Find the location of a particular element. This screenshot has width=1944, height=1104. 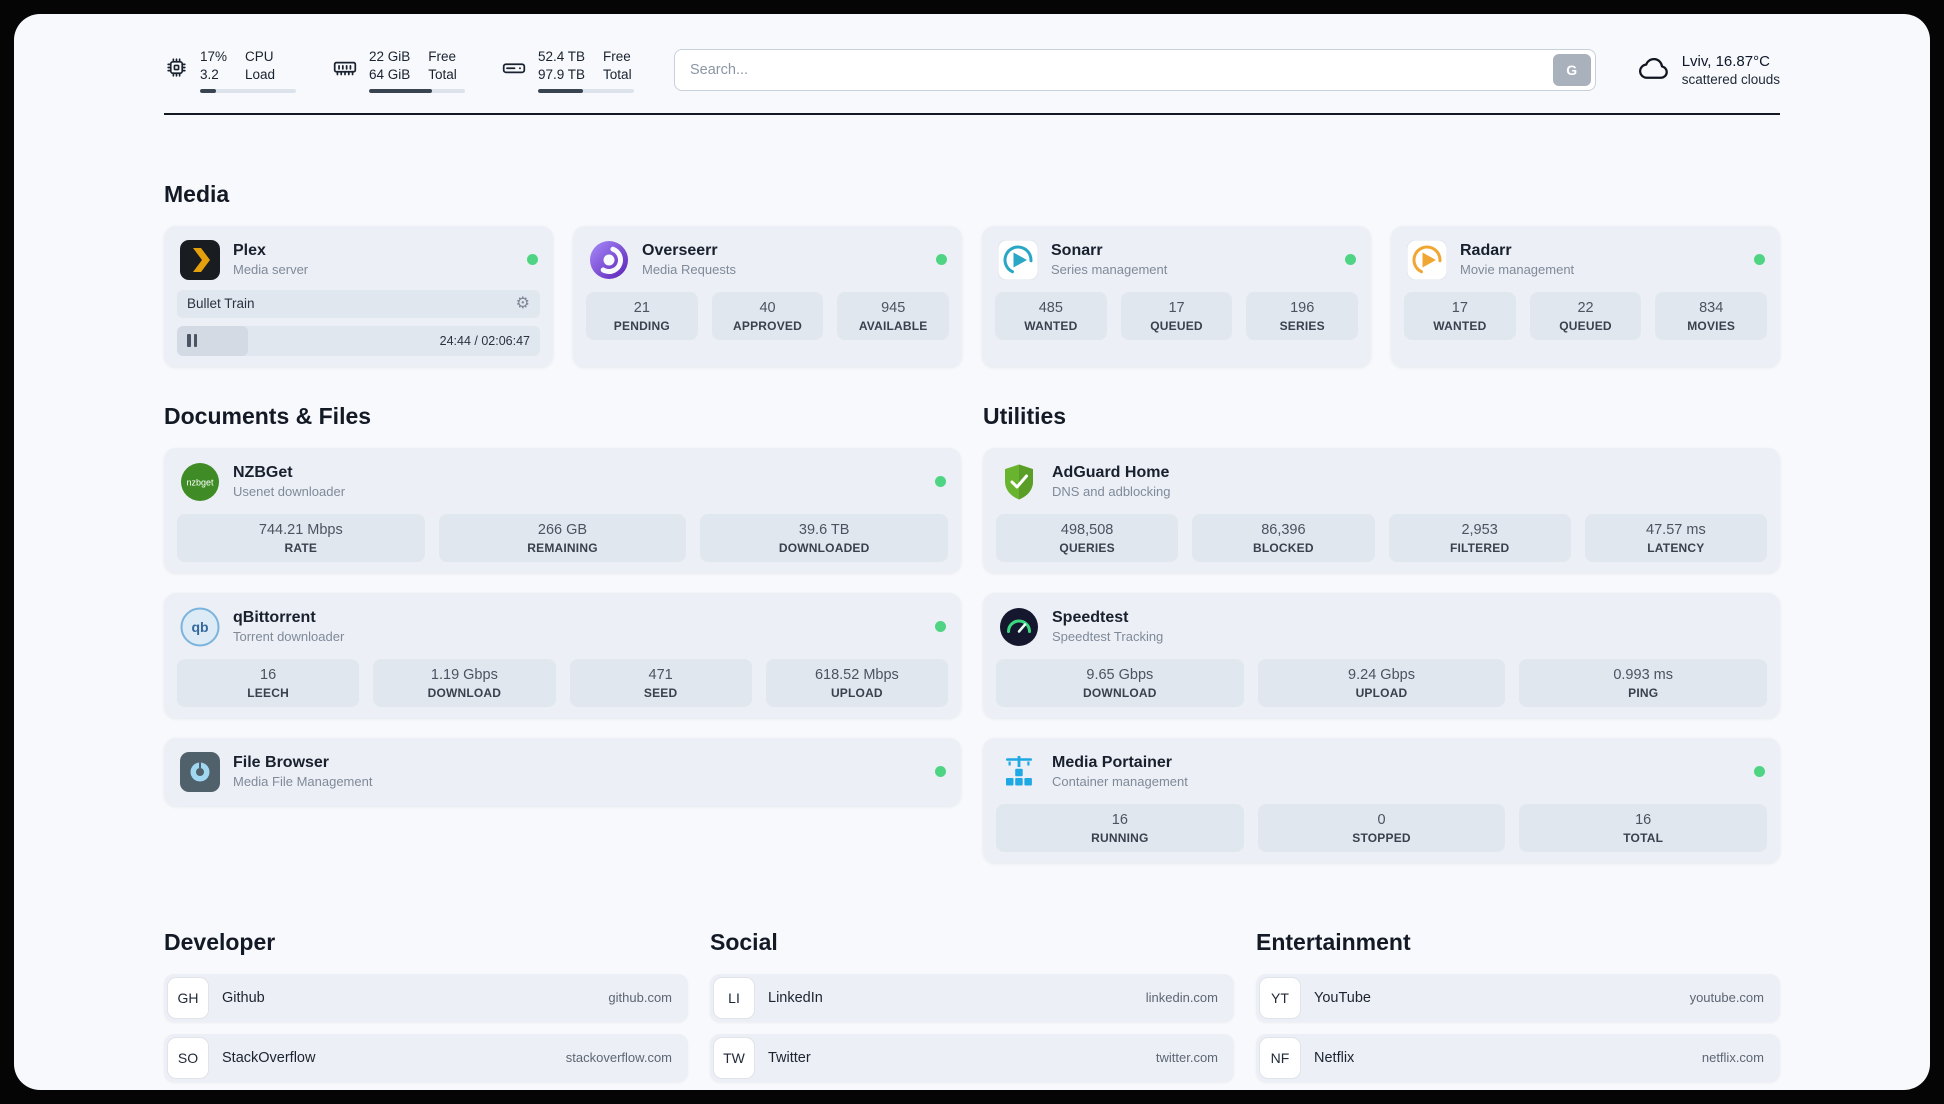

plex-icon is located at coordinates (200, 260).